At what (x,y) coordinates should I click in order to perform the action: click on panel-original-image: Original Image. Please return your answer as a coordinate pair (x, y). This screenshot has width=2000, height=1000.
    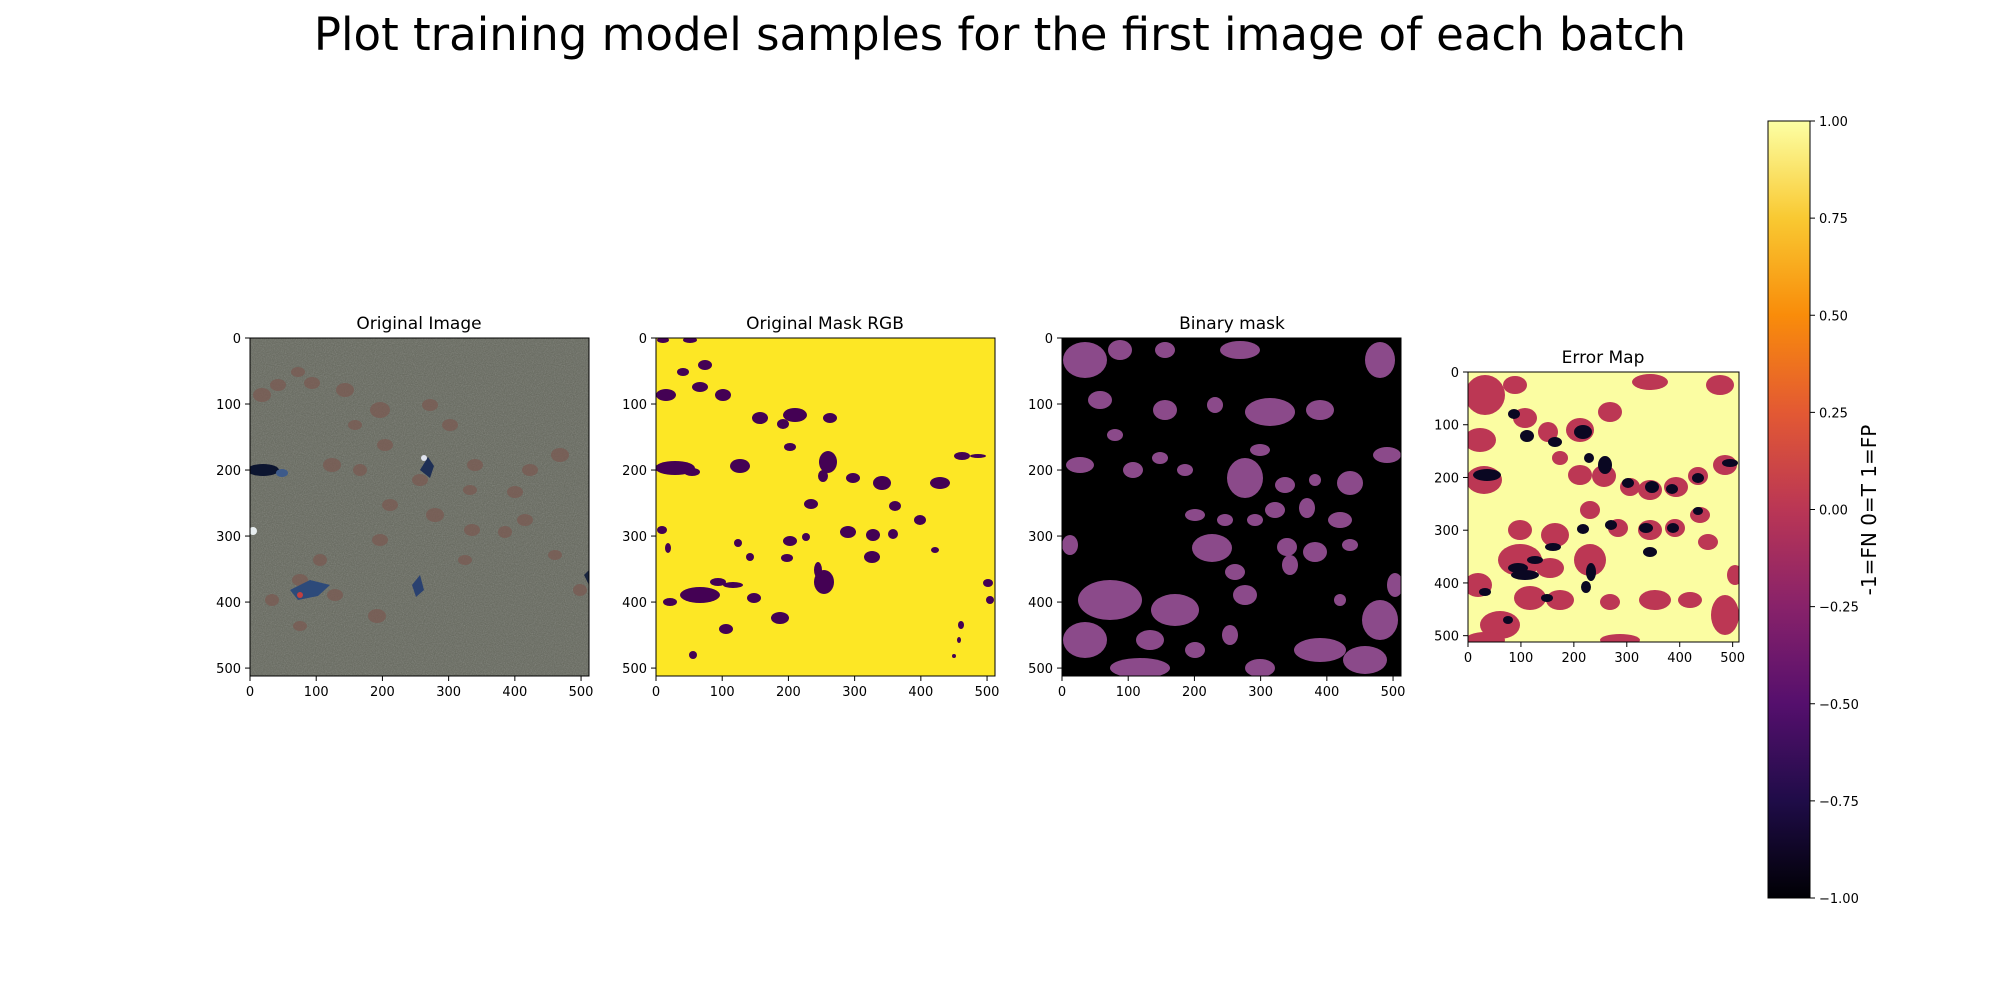
    Looking at the image, I should click on (419, 495).